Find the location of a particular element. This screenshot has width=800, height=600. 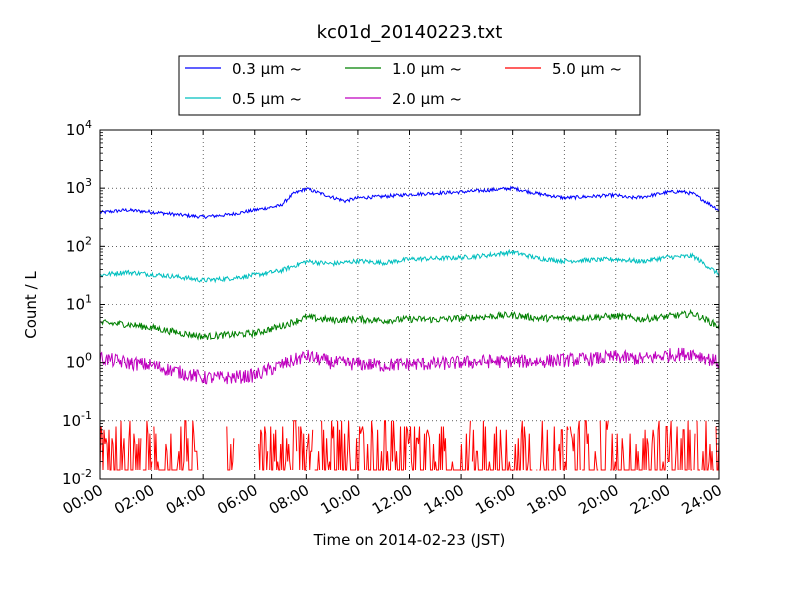

y-tick-exponent: 1 is located at coordinates (88, 299).